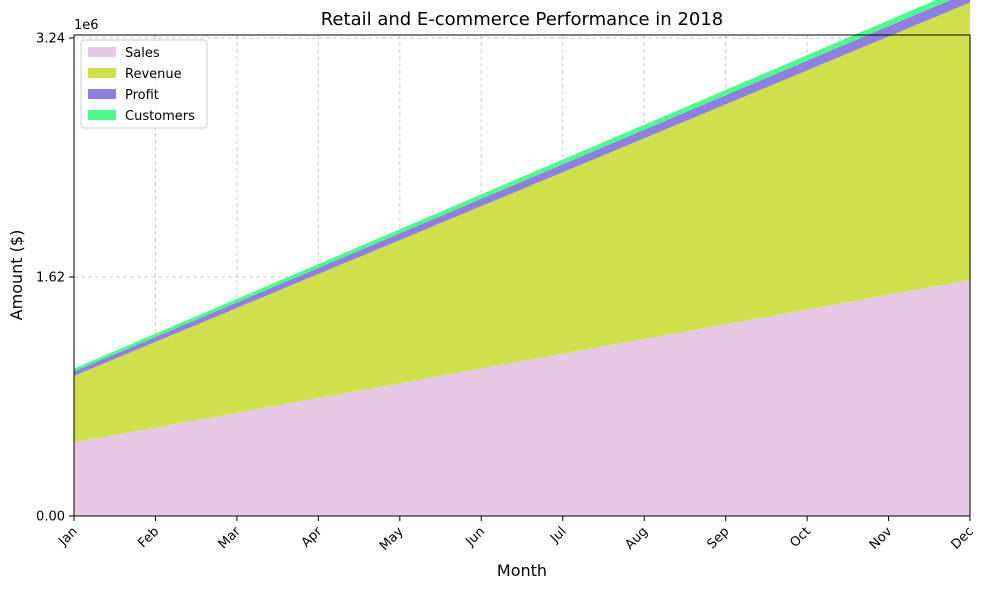 The image size is (989, 594). What do you see at coordinates (522, 570) in the screenshot?
I see `x-axis-label: Month` at bounding box center [522, 570].